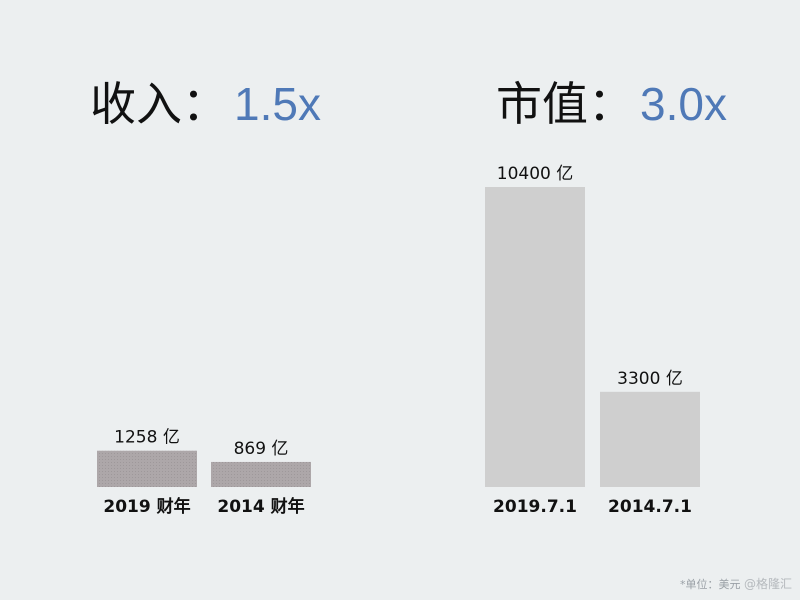  I want to click on revenue-multiplier: 1.5x, so click(277, 104).